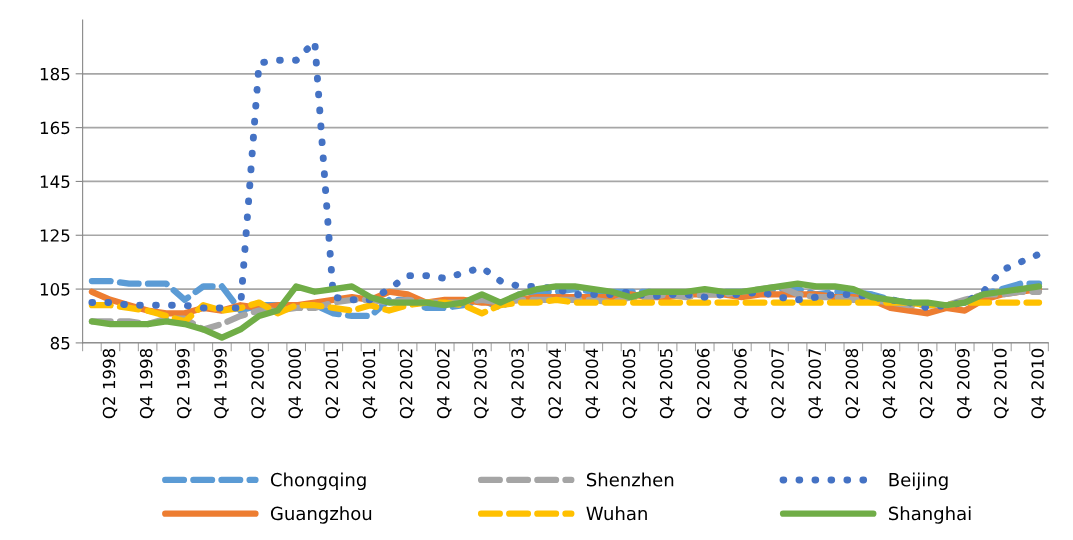 This screenshot has width=1073, height=540. What do you see at coordinates (184, 383) in the screenshot?
I see `x-tick-label: Q2 1999` at bounding box center [184, 383].